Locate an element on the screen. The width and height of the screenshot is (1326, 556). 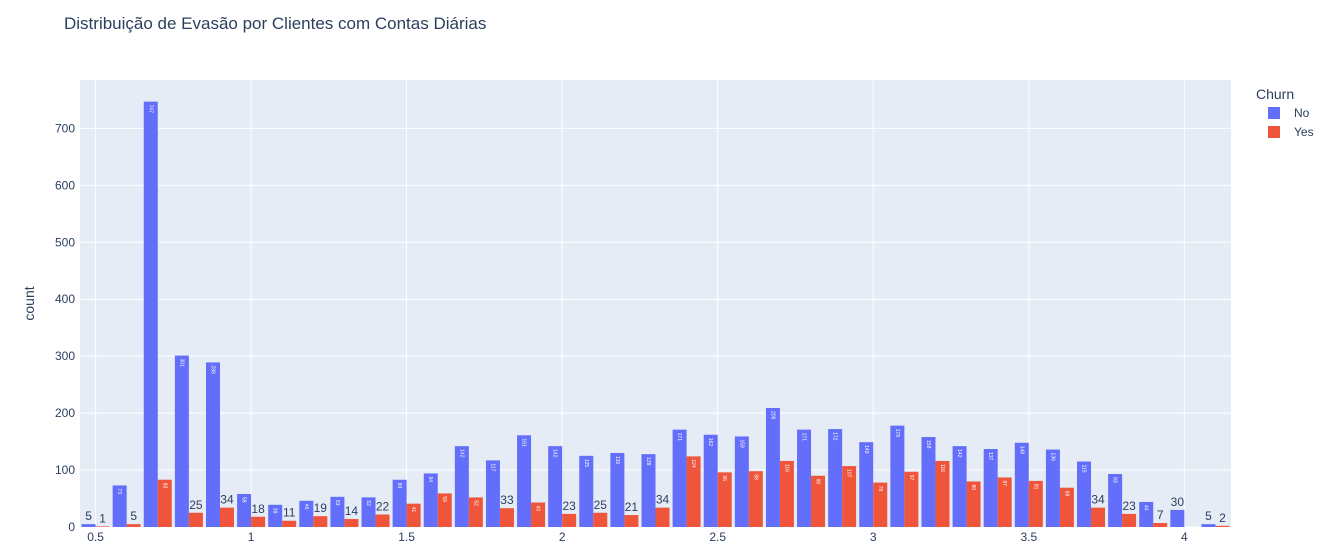
bar-value-label: 97 is located at coordinates (911, 478).